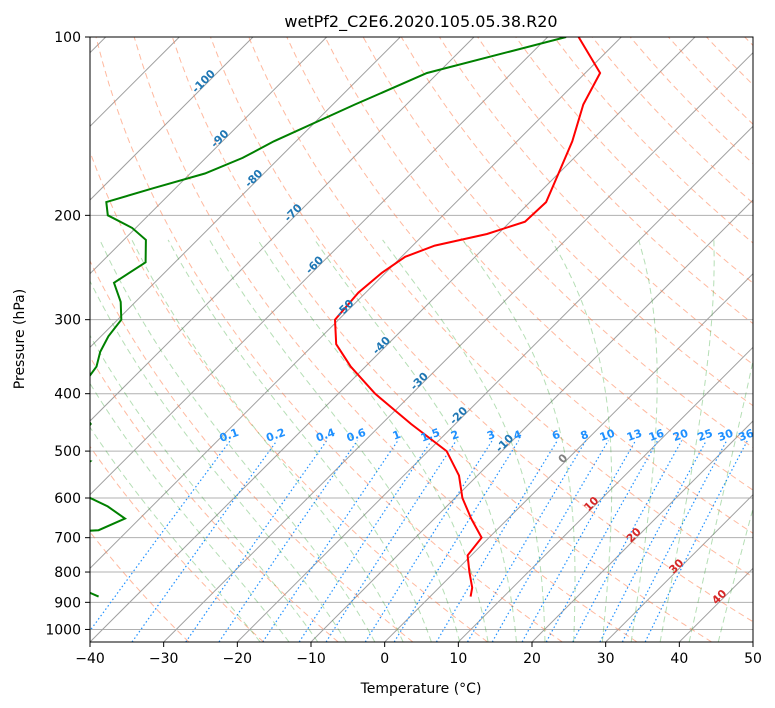 This screenshot has height=708, width=775. I want to click on x-tick-label: −30, so click(164, 659).